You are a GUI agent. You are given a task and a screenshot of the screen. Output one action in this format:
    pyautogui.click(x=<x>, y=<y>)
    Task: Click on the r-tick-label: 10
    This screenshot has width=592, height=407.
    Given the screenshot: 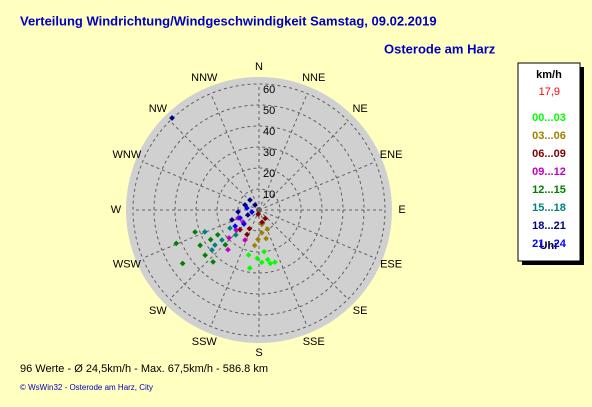 What is the action you would take?
    pyautogui.click(x=269, y=195)
    